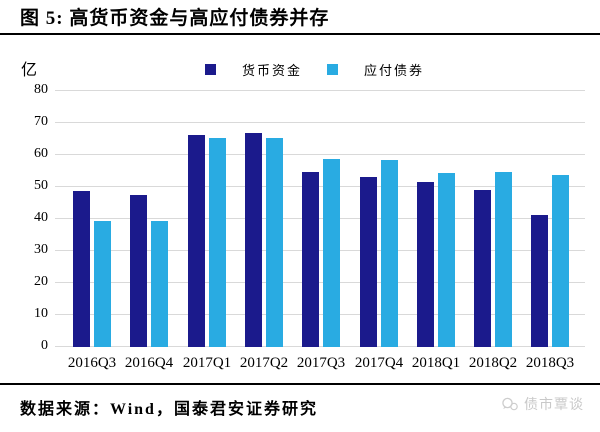 This screenshot has height=432, width=600. What do you see at coordinates (41, 313) in the screenshot?
I see `y-tick-label: 10` at bounding box center [41, 313].